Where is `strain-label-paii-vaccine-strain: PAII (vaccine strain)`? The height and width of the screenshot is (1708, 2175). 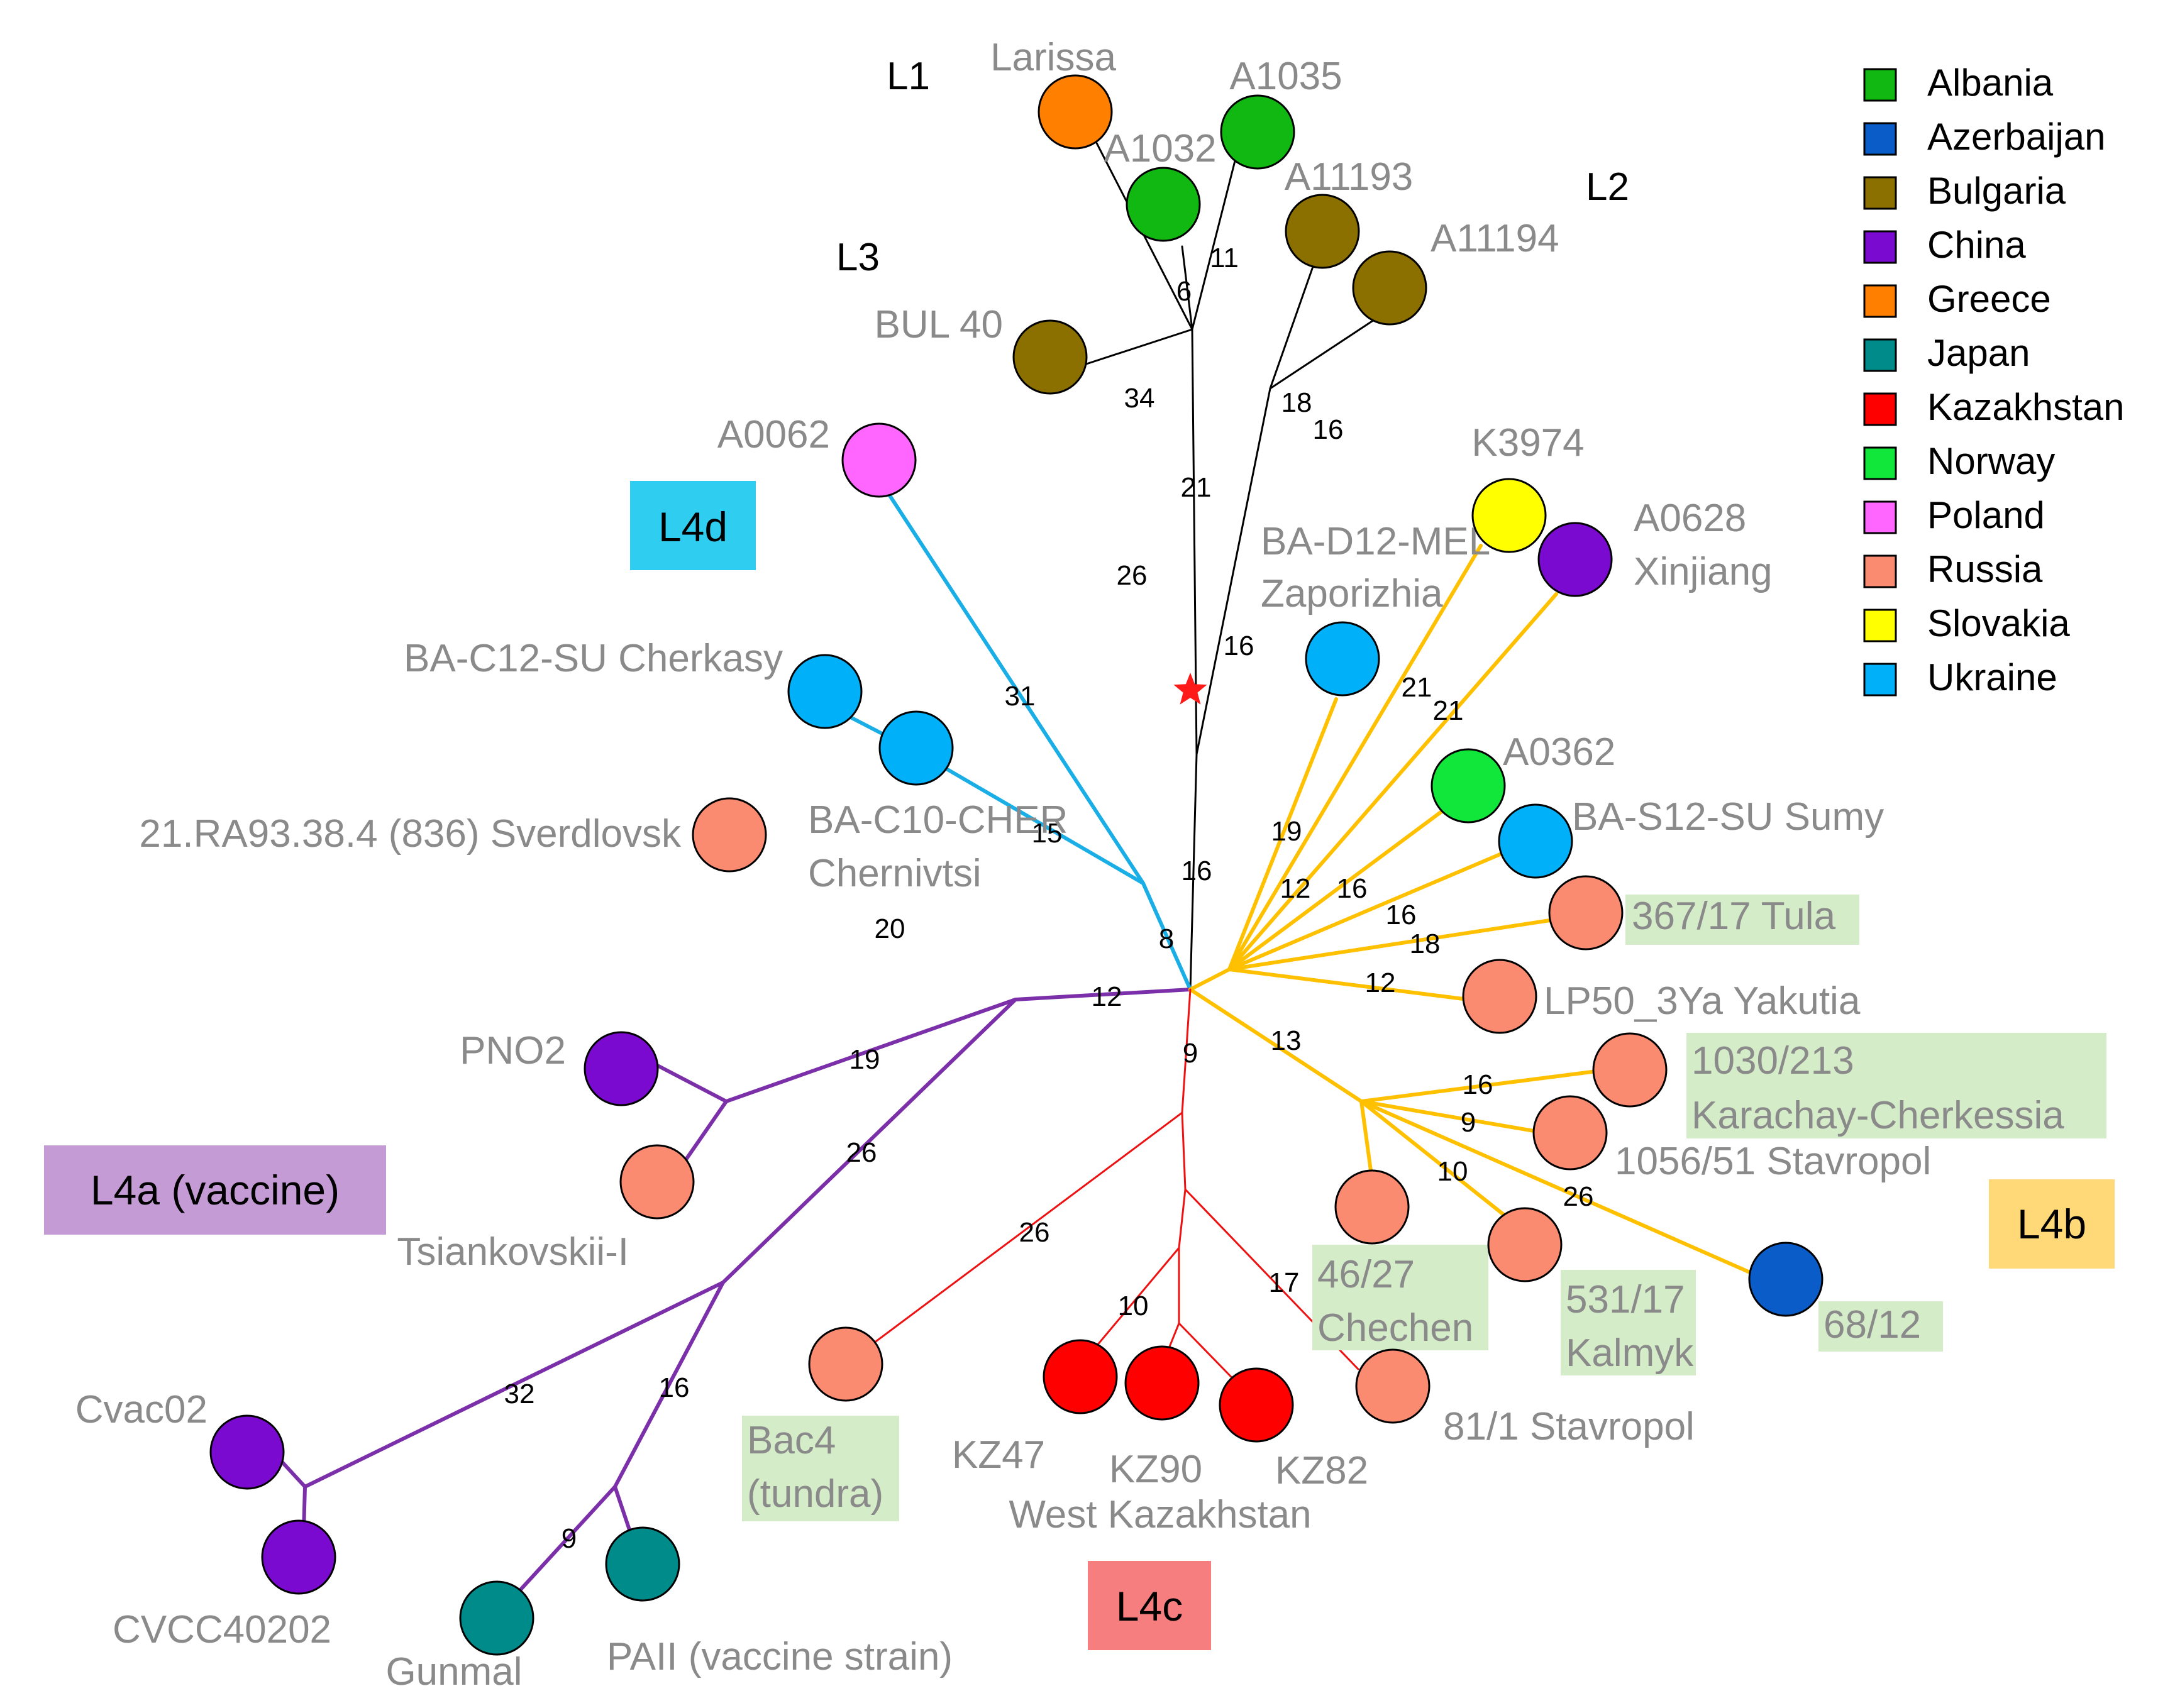
strain-label-paii-vaccine-strain: PAII (vaccine strain) is located at coordinates (780, 1657).